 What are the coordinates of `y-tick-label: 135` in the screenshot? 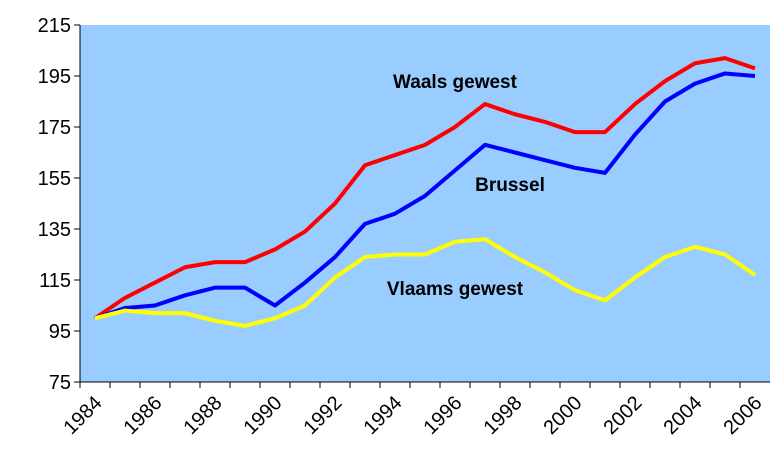 It's located at (54, 230).